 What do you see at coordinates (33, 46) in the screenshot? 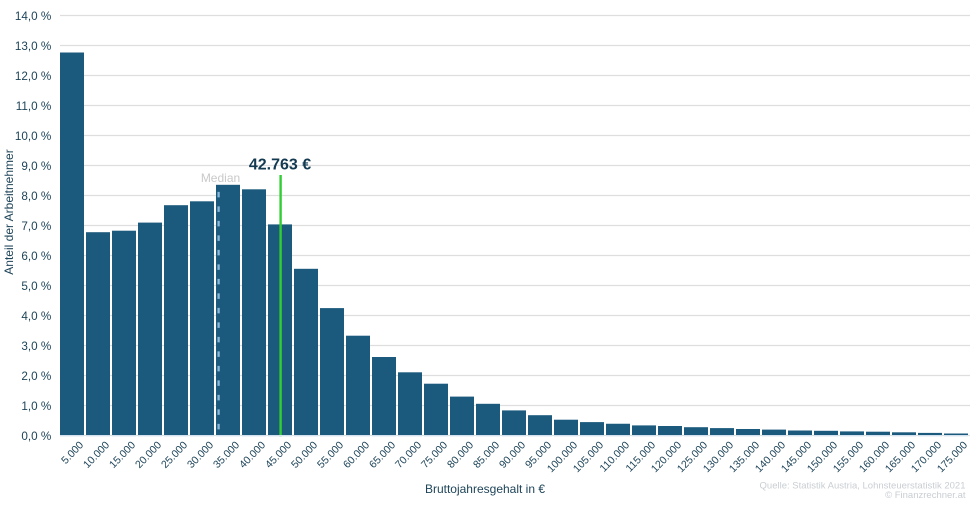
I see `svg-text: 13,0 %` at bounding box center [33, 46].